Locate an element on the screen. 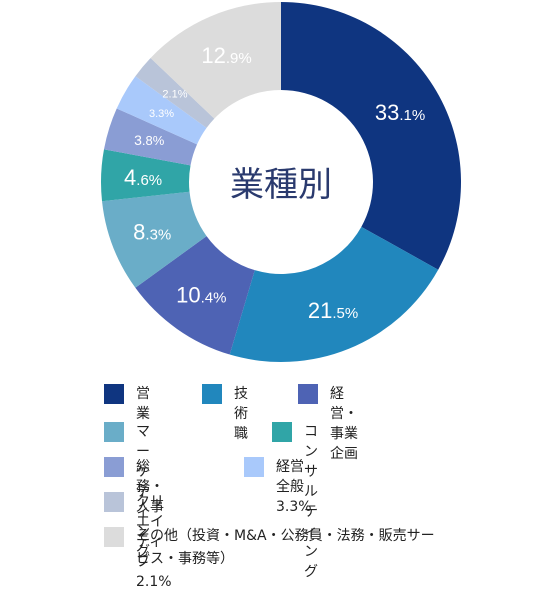 This screenshot has height=592, width=560. legend-item-consulting: コンサルティング is located at coordinates (295, 502).